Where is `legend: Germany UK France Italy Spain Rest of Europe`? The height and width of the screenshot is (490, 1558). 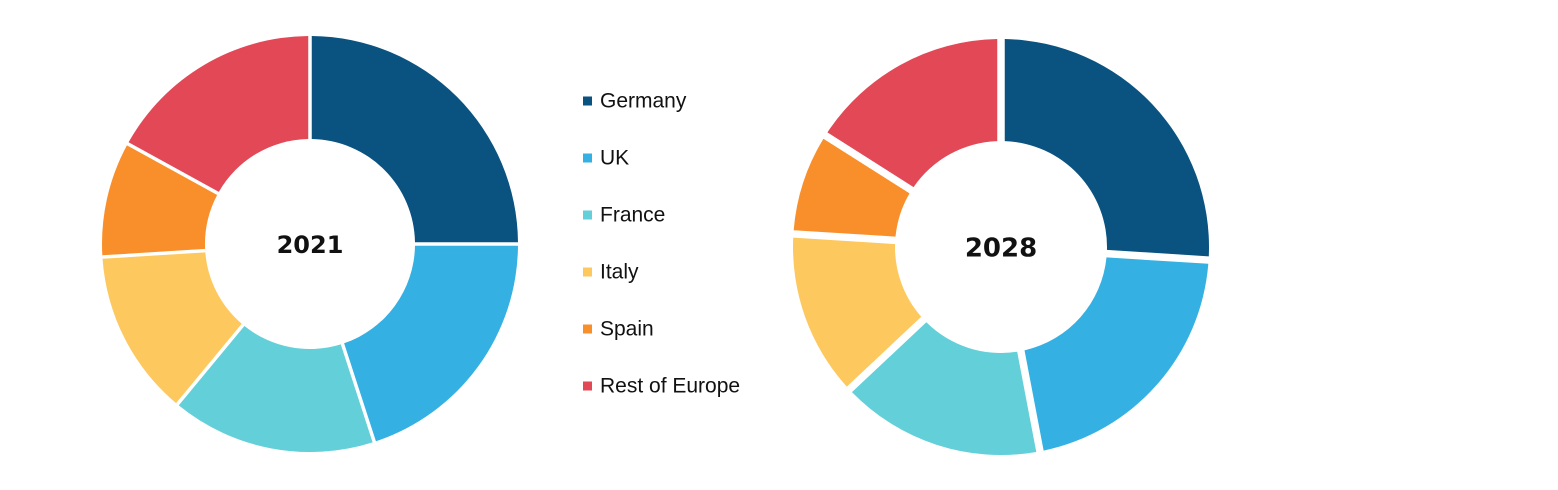
legend: Germany UK France Italy Spain Rest of Europe is located at coordinates (661, 244).